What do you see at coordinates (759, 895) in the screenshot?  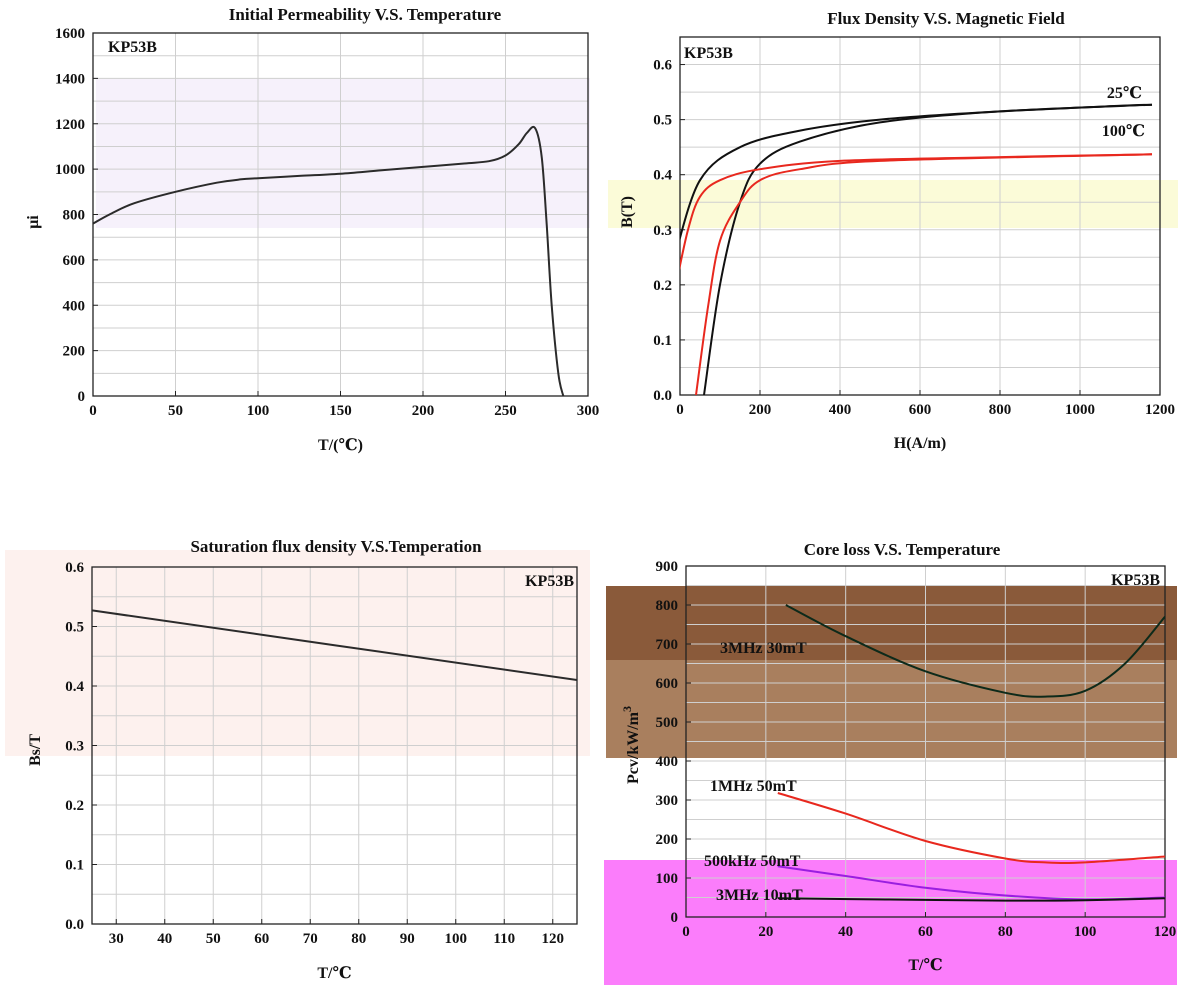 I see `series-annotation: 3MHz 10mT` at bounding box center [759, 895].